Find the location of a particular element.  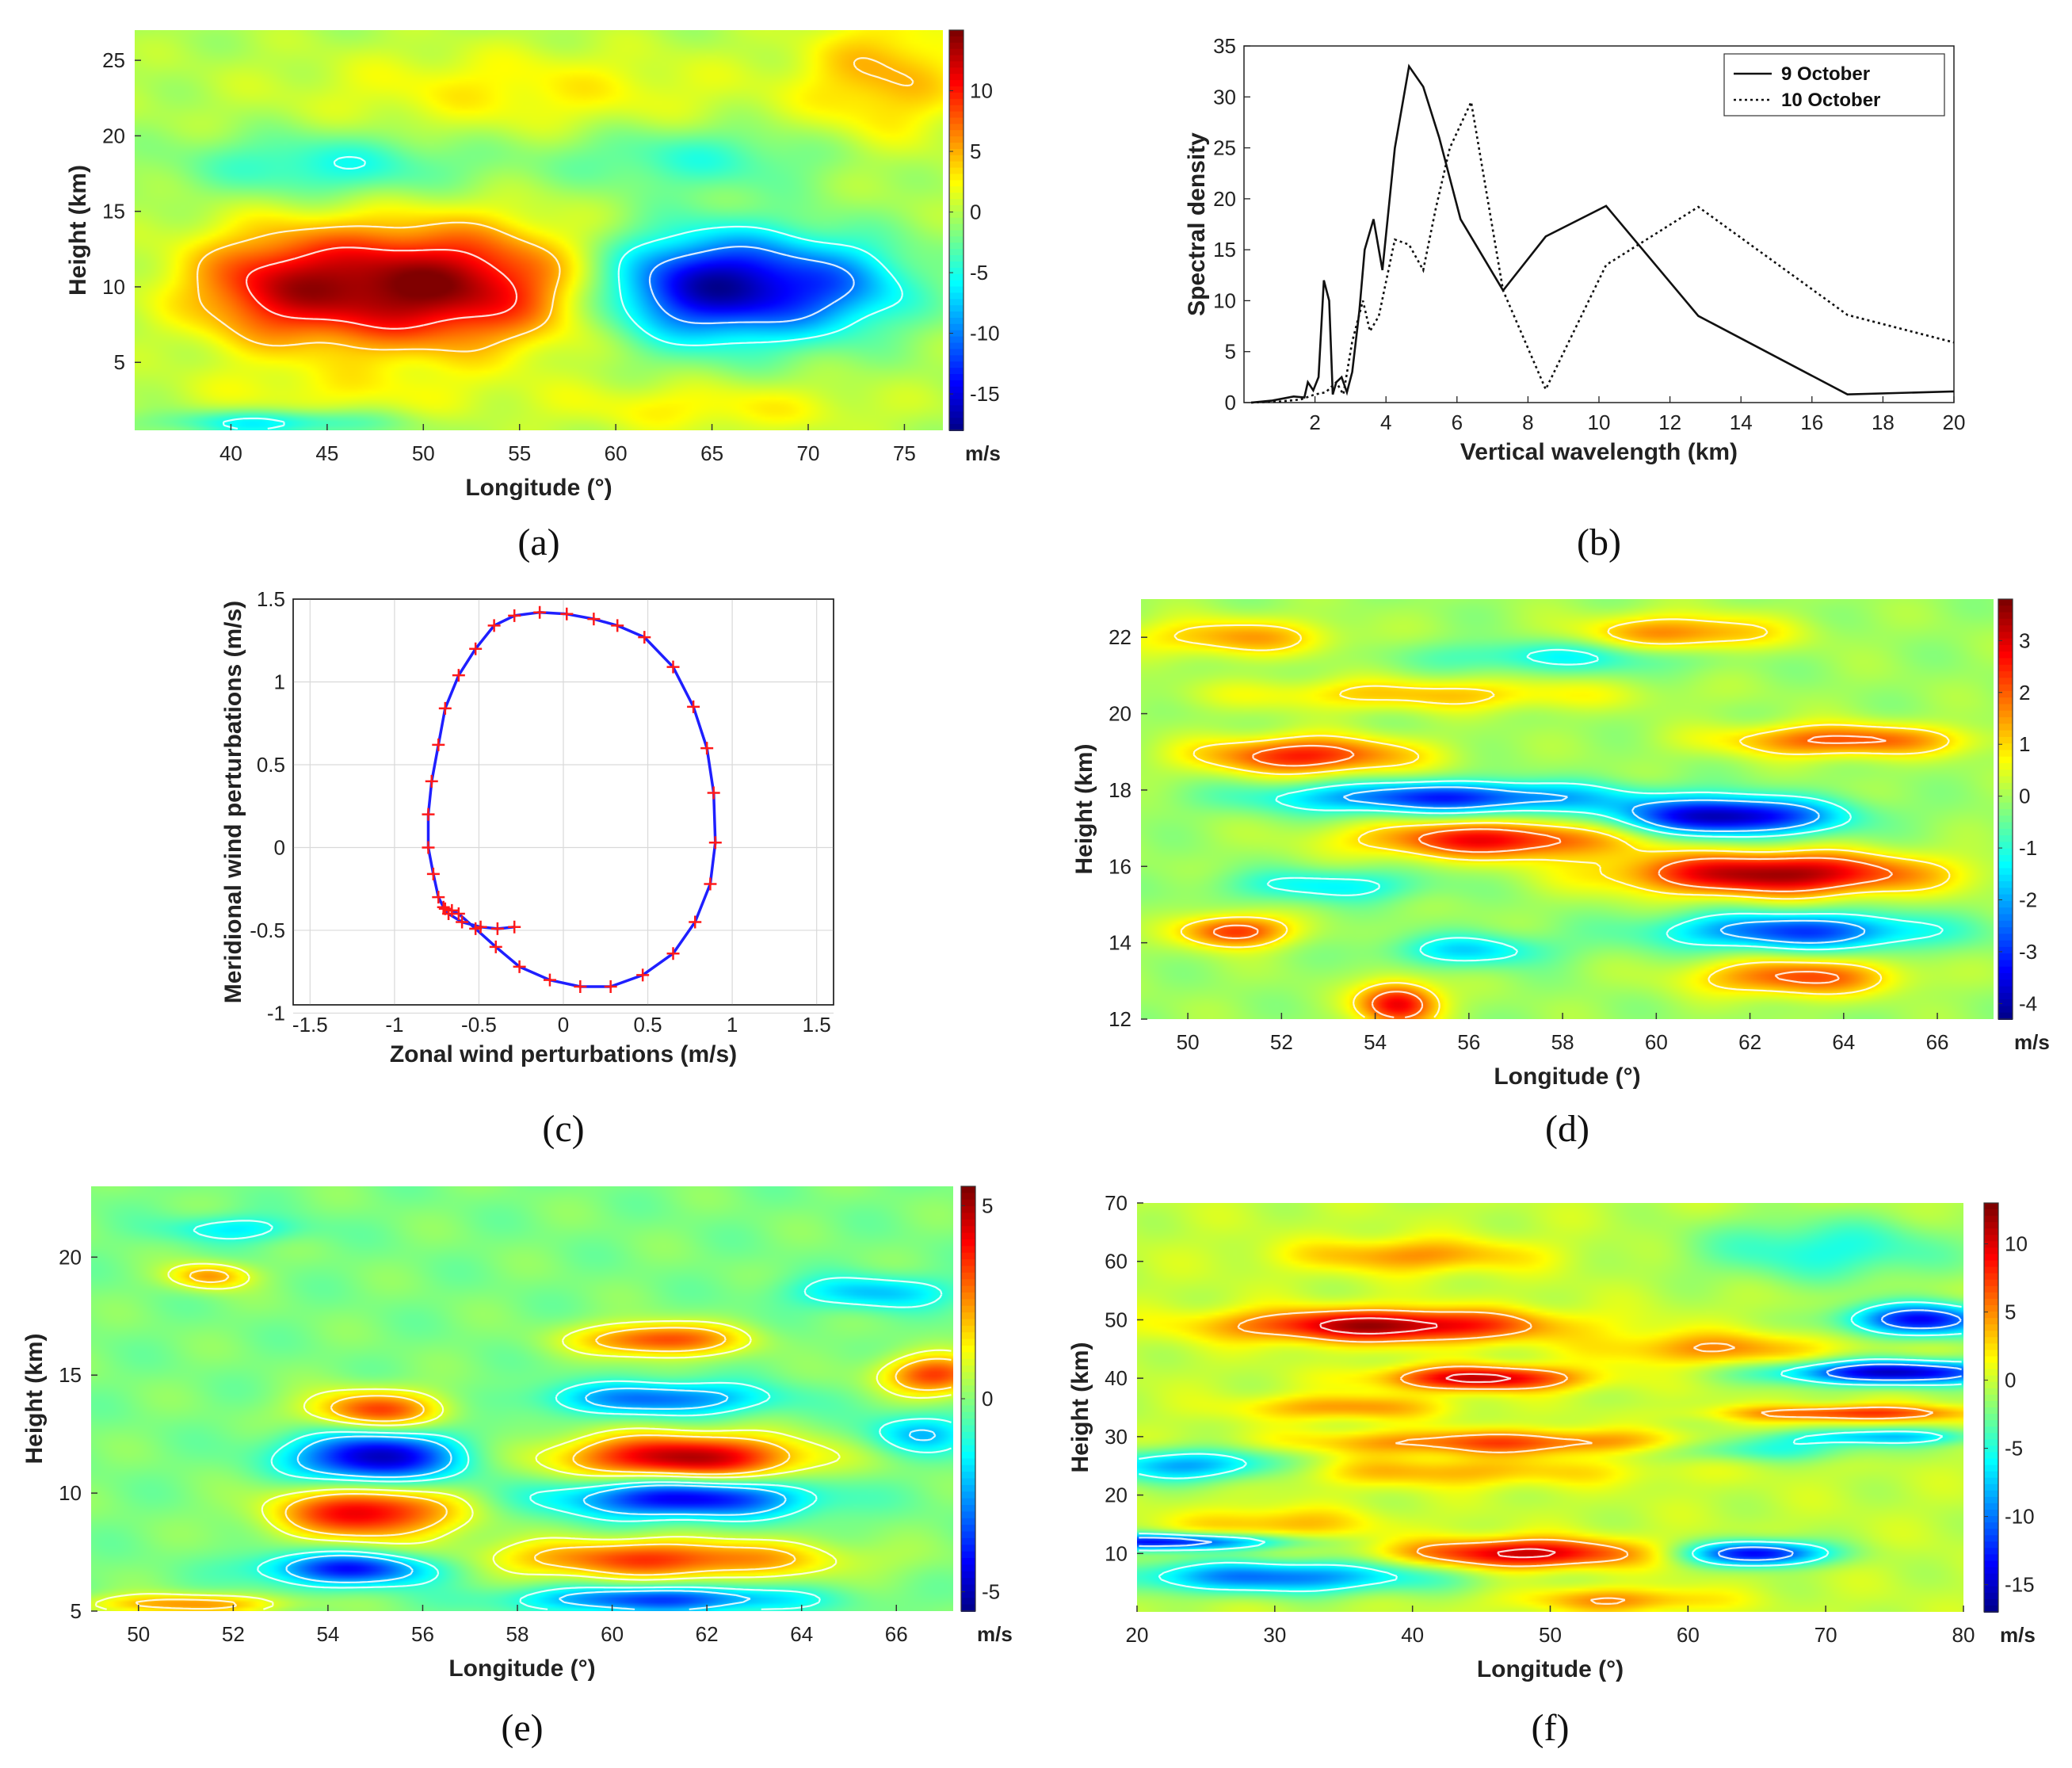

panel-label: (a) is located at coordinates (538, 542).